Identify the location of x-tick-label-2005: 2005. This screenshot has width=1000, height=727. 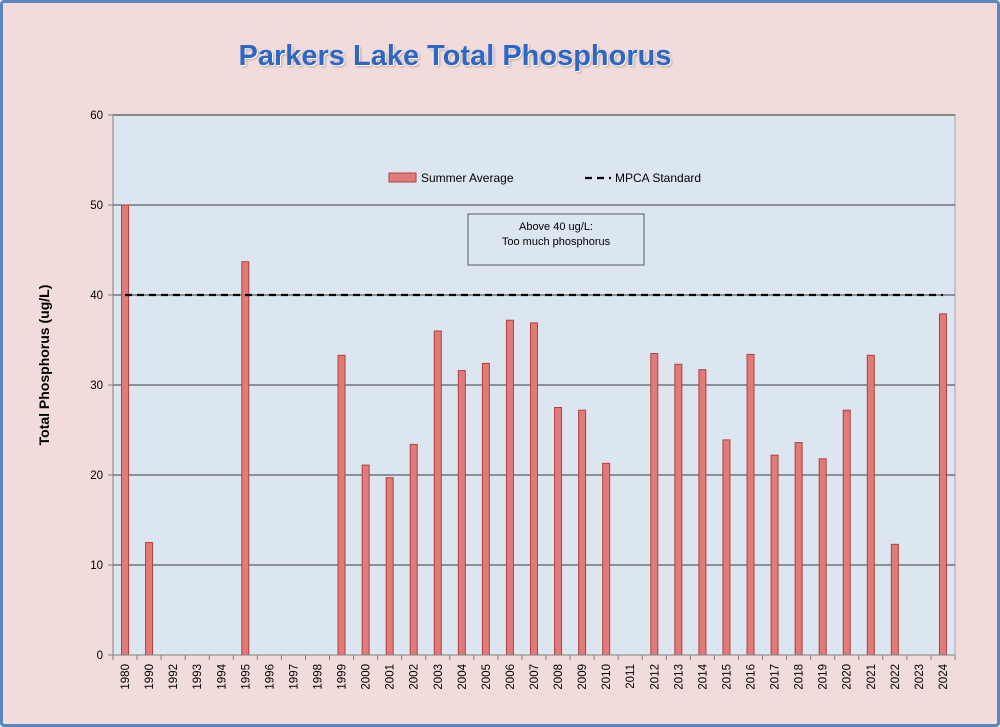
(487, 677).